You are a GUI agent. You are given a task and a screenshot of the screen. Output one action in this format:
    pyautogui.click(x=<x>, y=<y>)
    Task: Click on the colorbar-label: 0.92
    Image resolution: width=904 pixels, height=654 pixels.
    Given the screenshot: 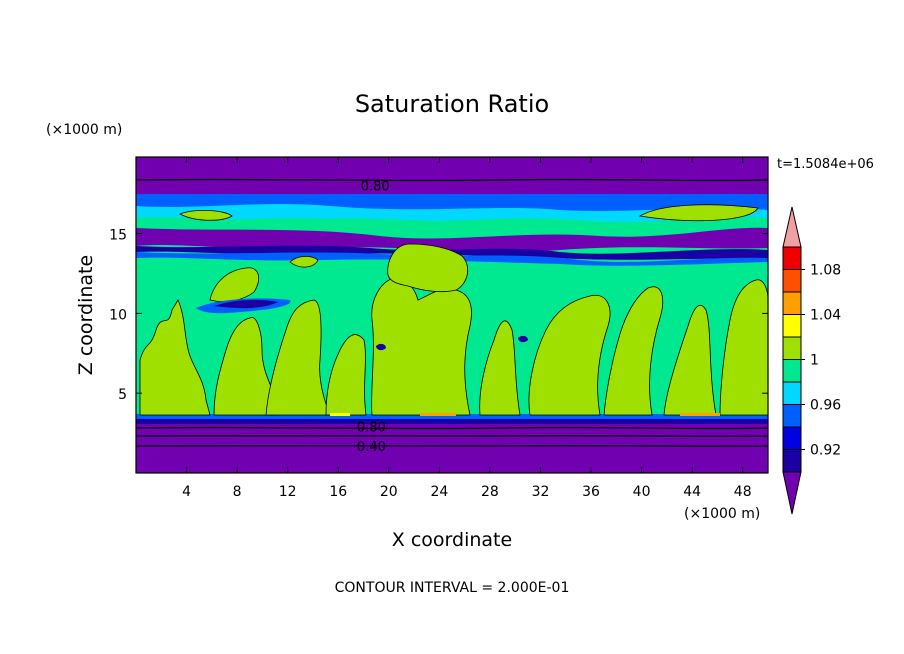 What is the action you would take?
    pyautogui.click(x=825, y=451)
    